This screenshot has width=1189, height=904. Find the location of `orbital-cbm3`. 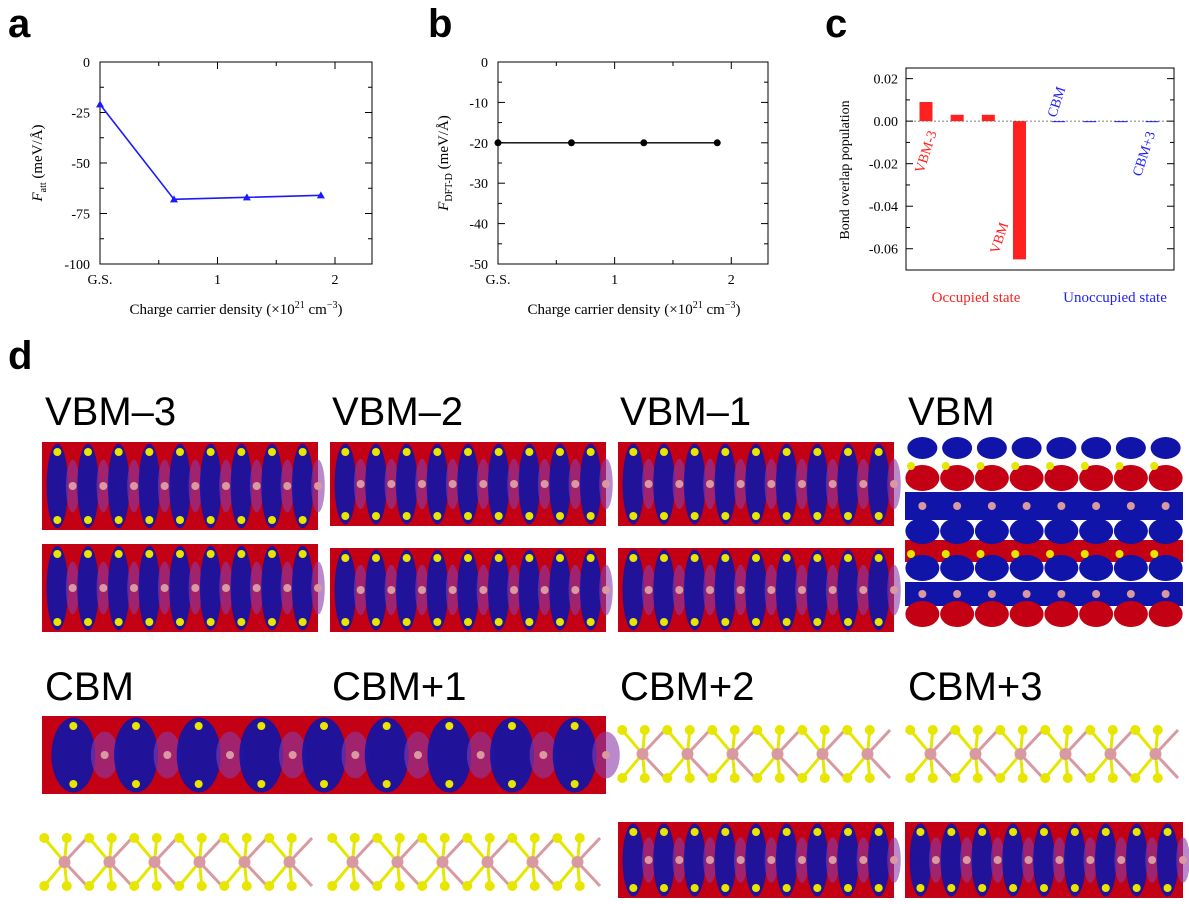

orbital-cbm3 is located at coordinates (1047, 860).